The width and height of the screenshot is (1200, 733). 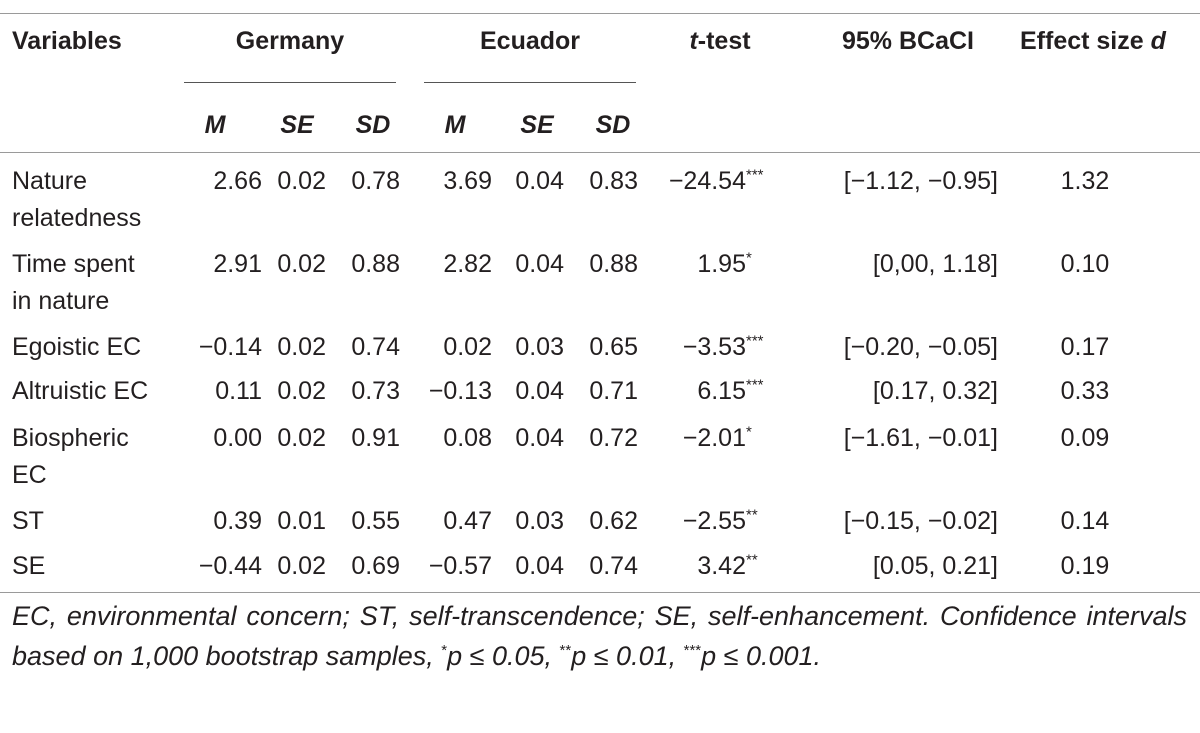 I want to click on effect-size-value: 0.17, so click(x=1085, y=347).